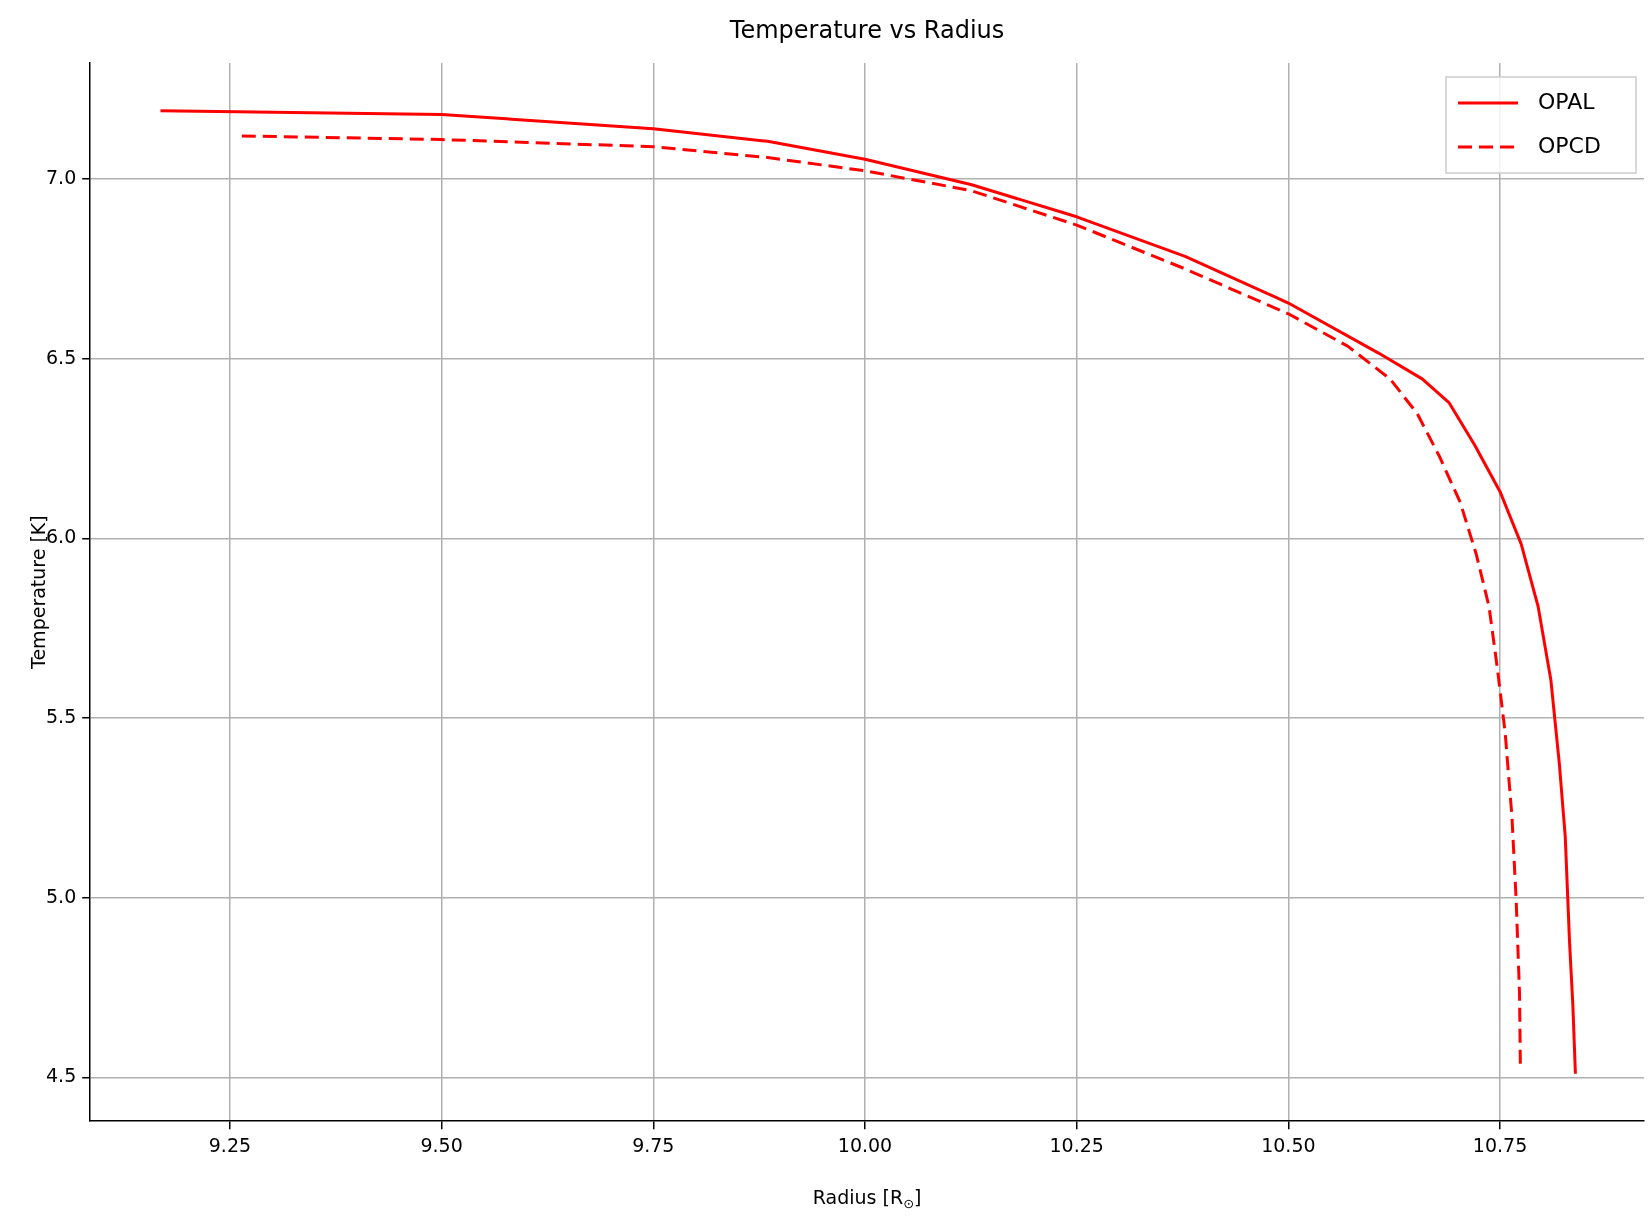 The height and width of the screenshot is (1224, 1648). What do you see at coordinates (867, 1199) in the screenshot?
I see `x-axis-title: Radius [R⊙]` at bounding box center [867, 1199].